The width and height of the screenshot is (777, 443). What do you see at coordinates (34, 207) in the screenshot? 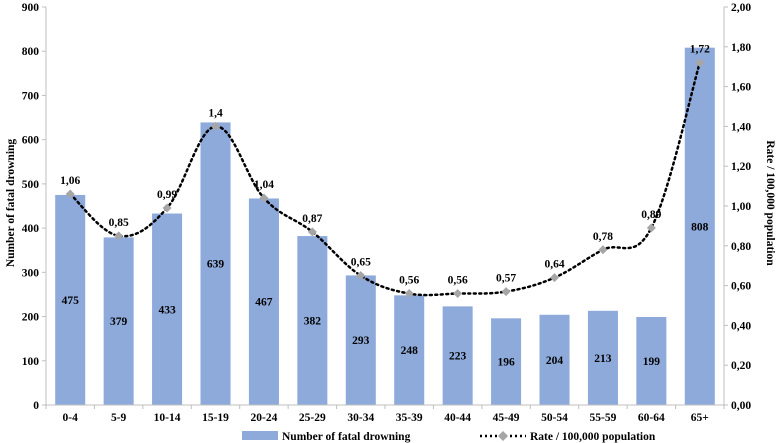
I see `left-axis-ticks: 0 100 200 300 400 500 600 700 800 900` at bounding box center [34, 207].